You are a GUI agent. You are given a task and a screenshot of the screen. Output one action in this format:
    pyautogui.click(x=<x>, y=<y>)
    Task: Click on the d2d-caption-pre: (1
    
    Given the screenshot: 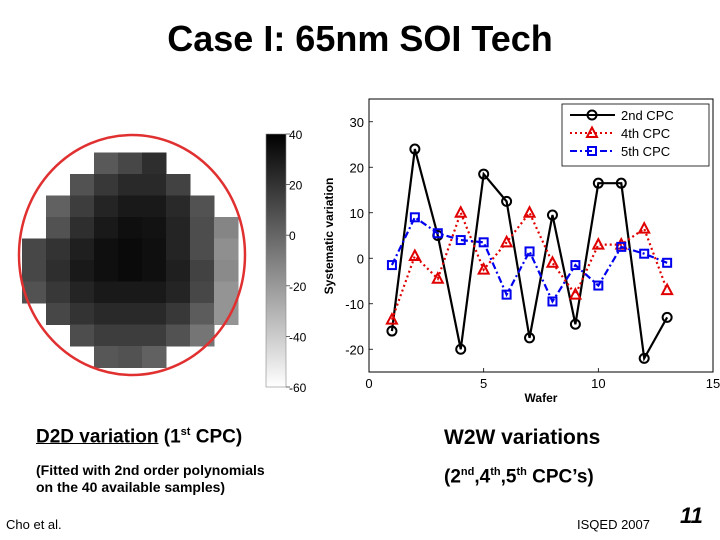 What is the action you would take?
    pyautogui.click(x=169, y=437)
    